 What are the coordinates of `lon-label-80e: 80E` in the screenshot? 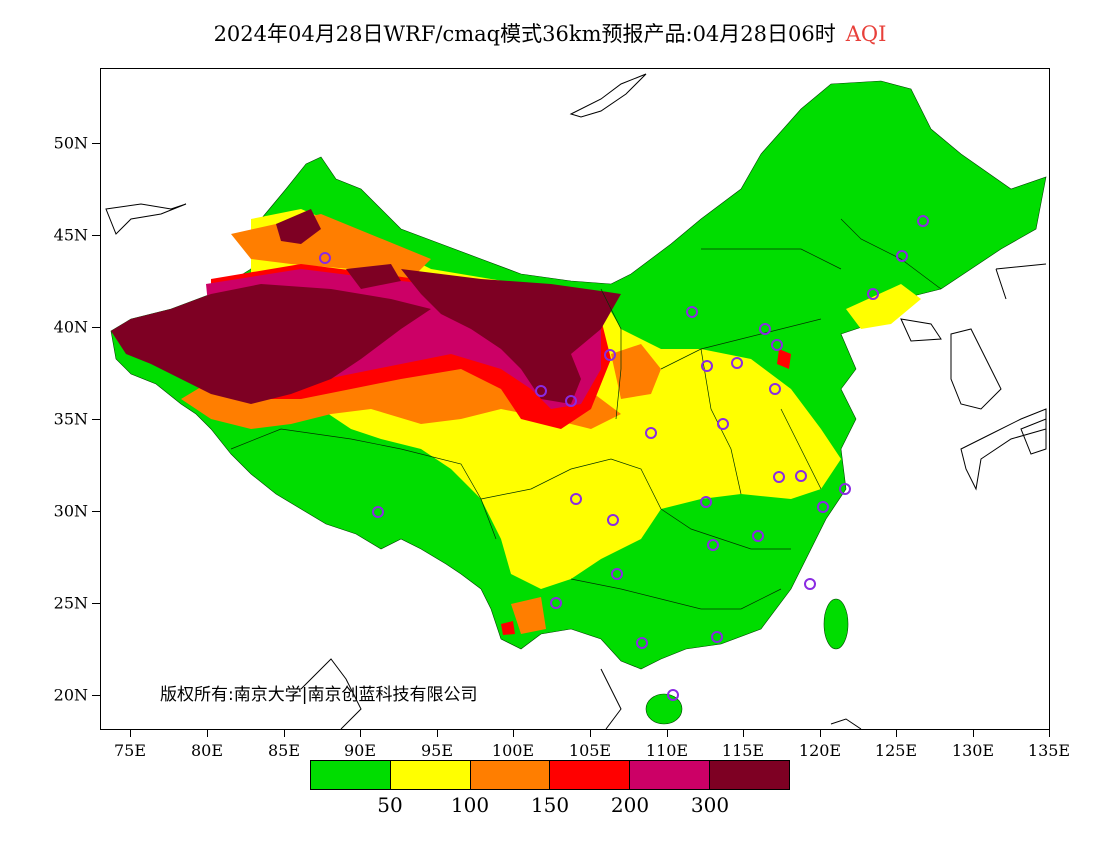 It's located at (207, 750).